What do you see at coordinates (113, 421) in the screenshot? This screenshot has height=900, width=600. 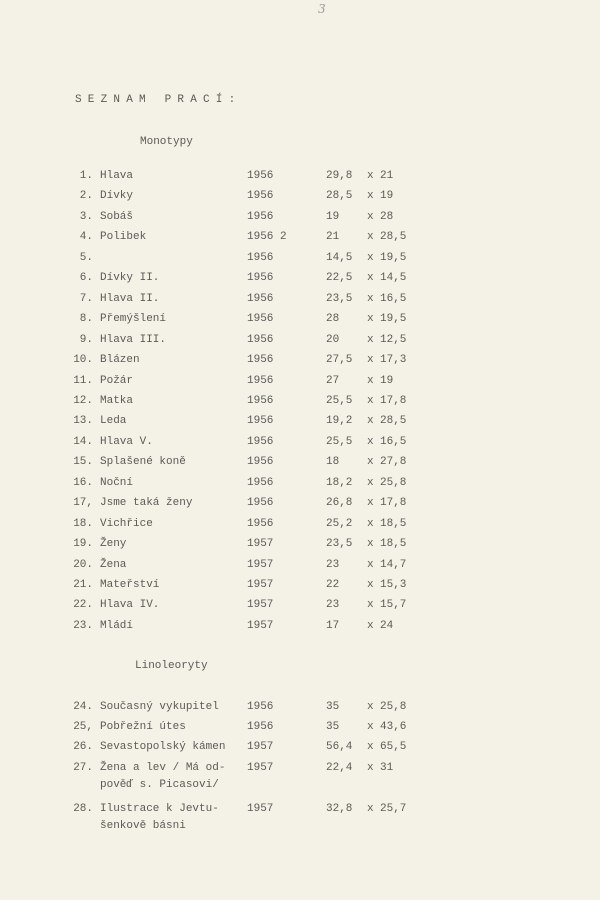 I see `item-title: Leda` at bounding box center [113, 421].